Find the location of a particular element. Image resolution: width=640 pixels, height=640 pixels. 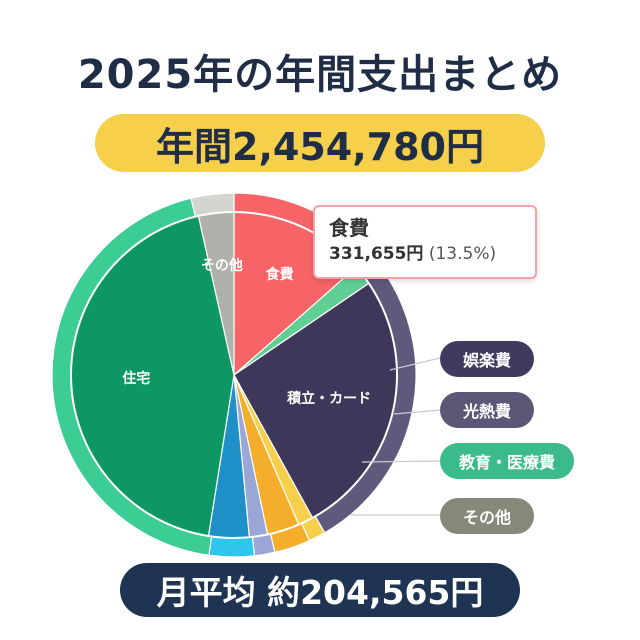

tooltip-value: 331,655円 (13.5%) is located at coordinates (425, 254).